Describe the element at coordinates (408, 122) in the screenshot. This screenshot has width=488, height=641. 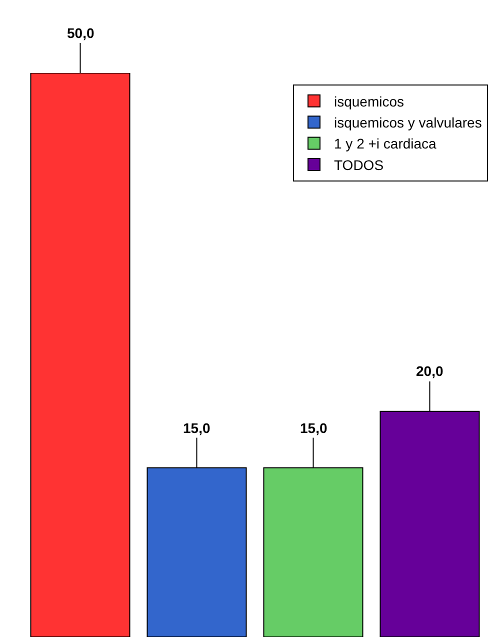
I see `legend-label: isquemicos y valvulares` at that location.